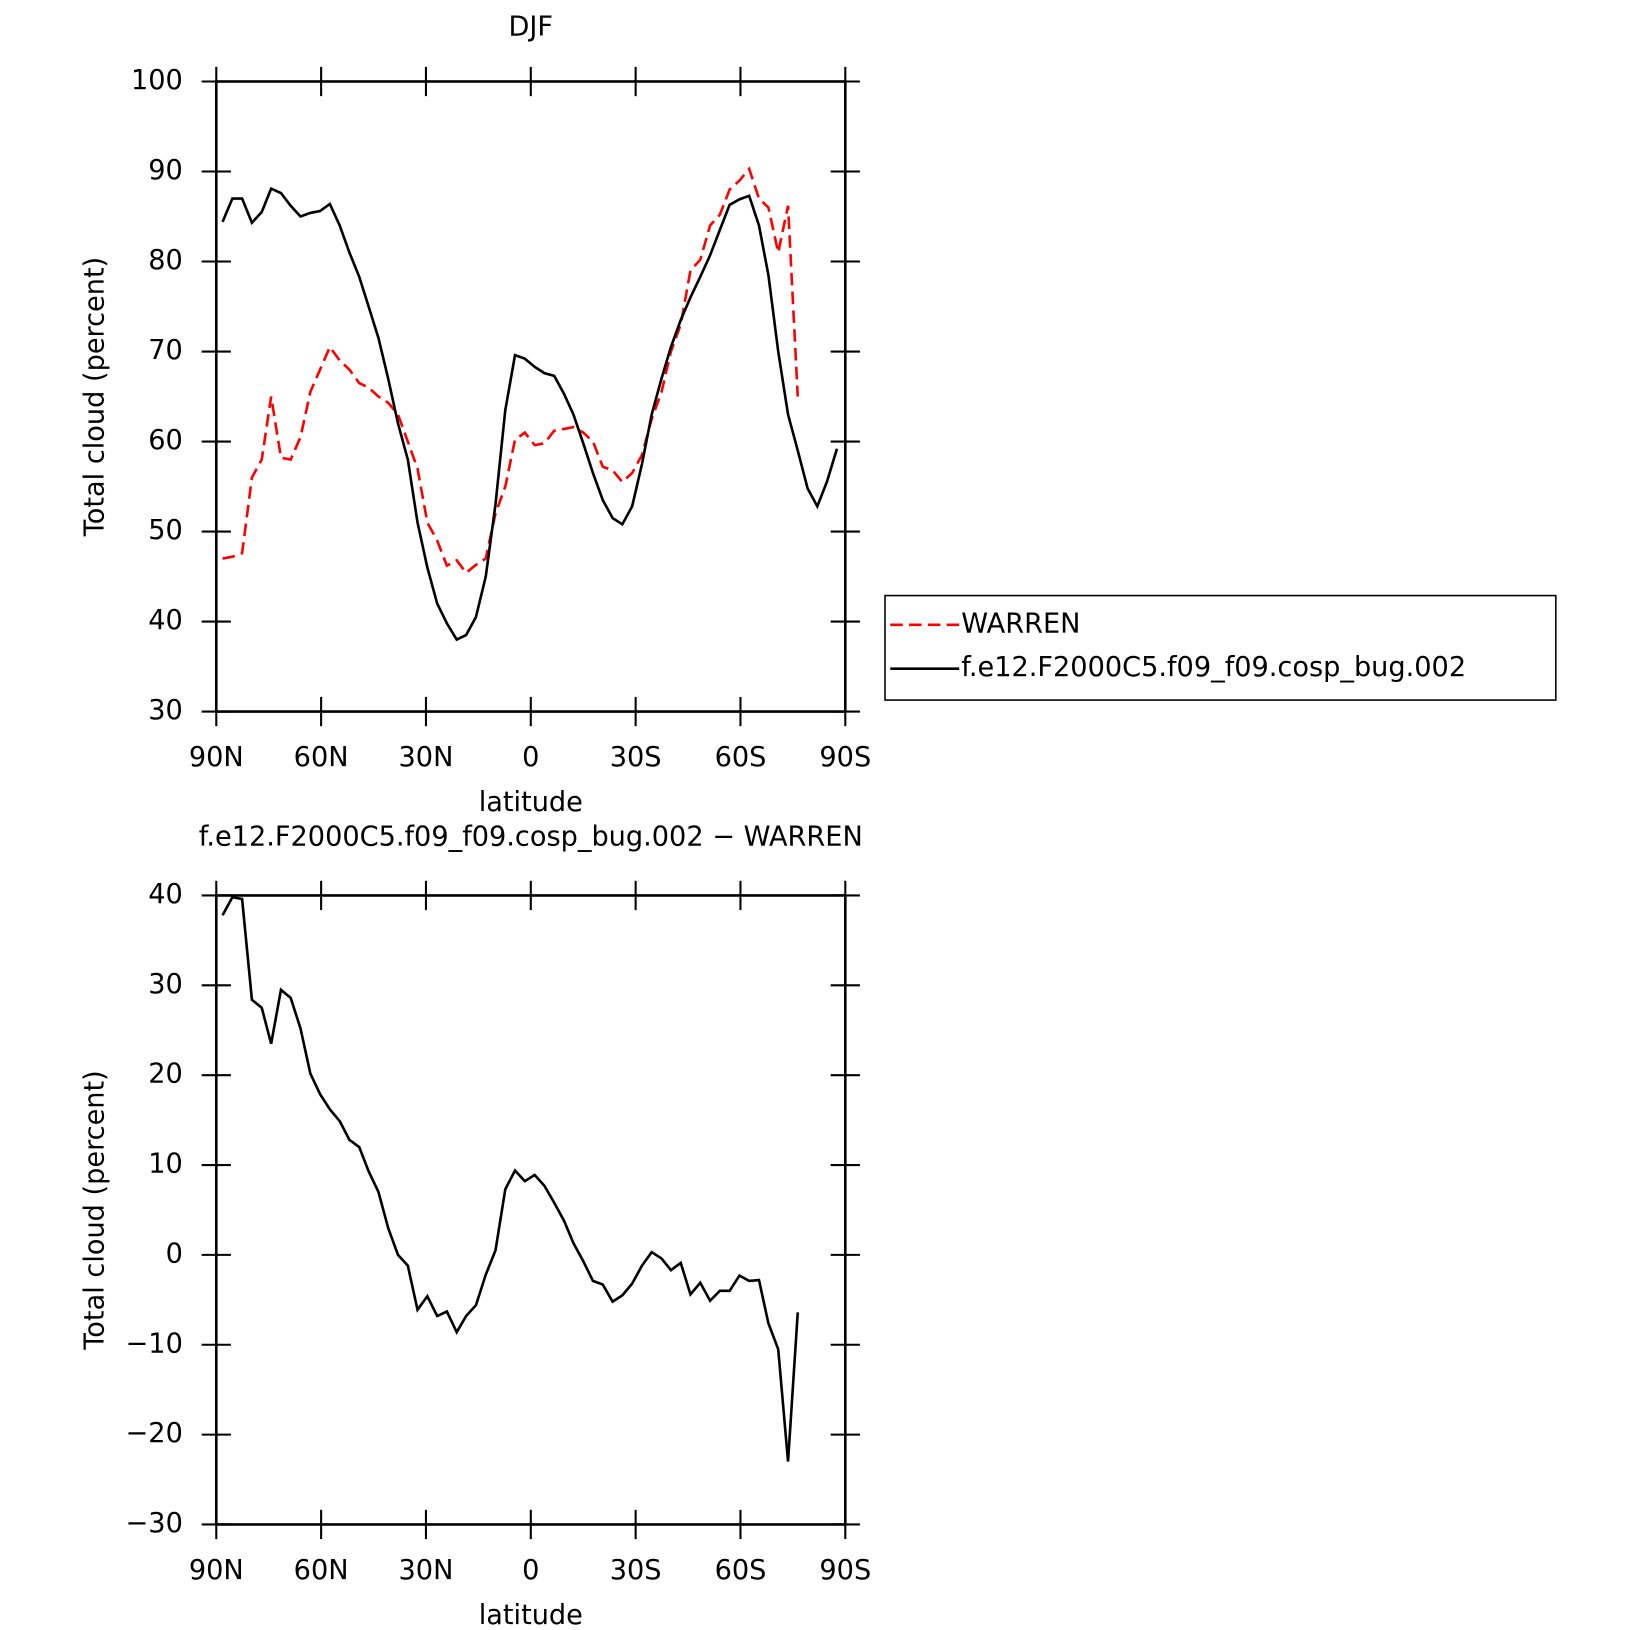  Describe the element at coordinates (165, 440) in the screenshot. I see `y-tick-label: 60` at that location.